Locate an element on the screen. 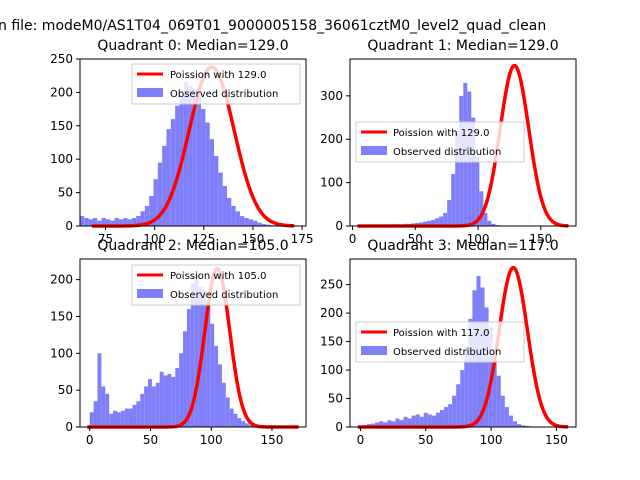  y-tick-label: 250 is located at coordinates (61, 59).